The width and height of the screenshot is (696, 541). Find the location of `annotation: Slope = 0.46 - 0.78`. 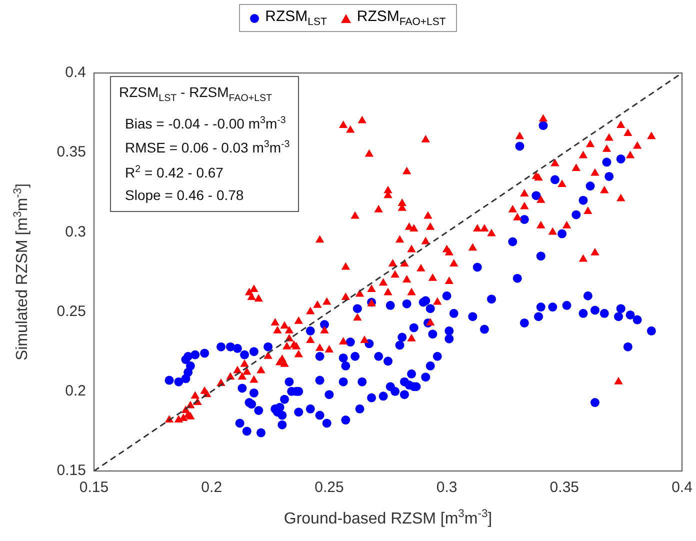

annotation: Slope = 0.46 - 0.78 is located at coordinates (184, 195).